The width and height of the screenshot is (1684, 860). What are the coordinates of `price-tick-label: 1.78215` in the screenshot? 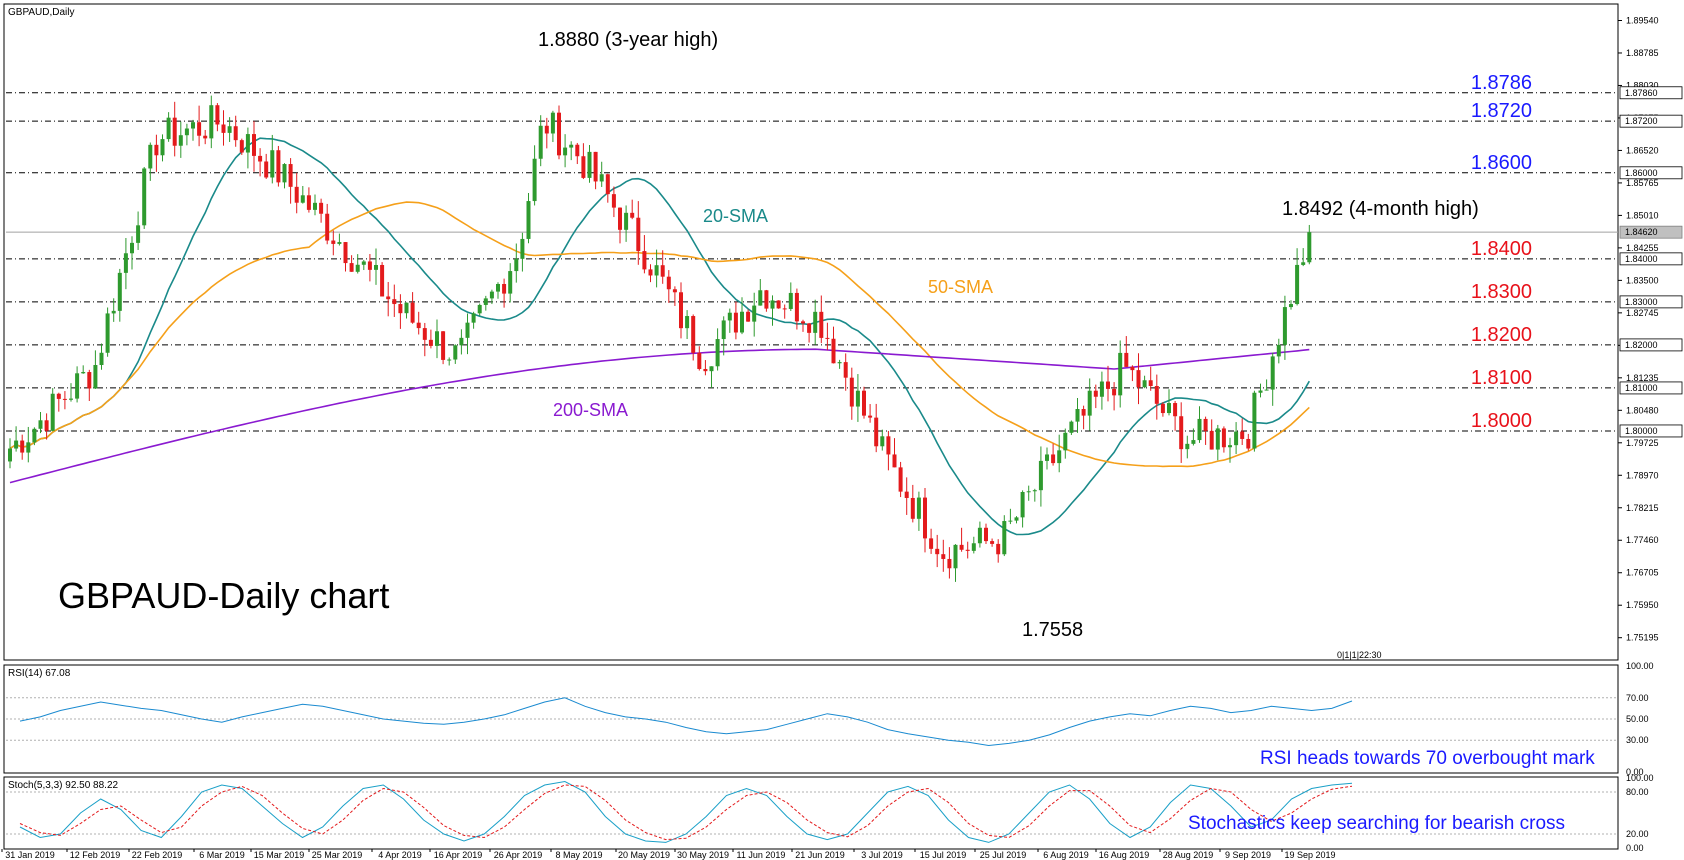 It's located at (1642, 508).